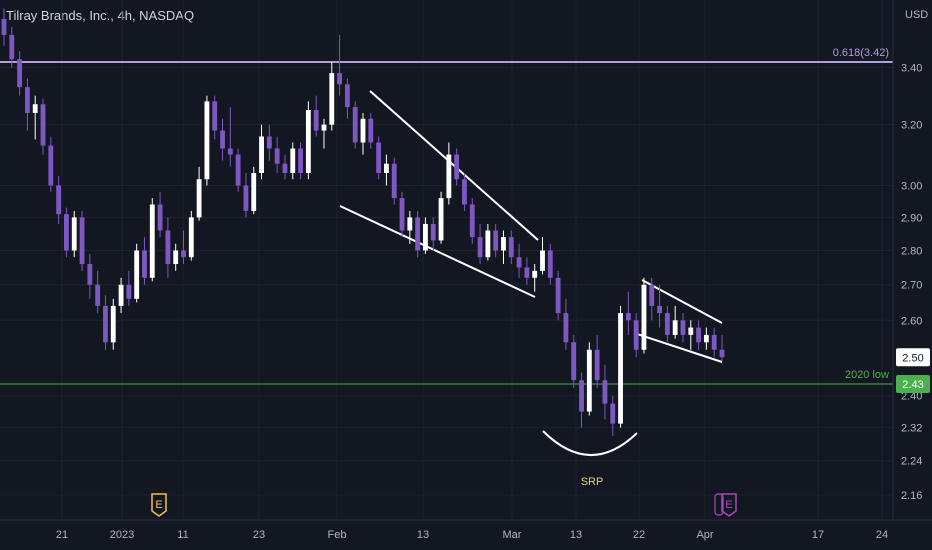 The width and height of the screenshot is (932, 550). What do you see at coordinates (861, 53) in the screenshot?
I see `horizontal-level-label: 0.618(3.42)` at bounding box center [861, 53].